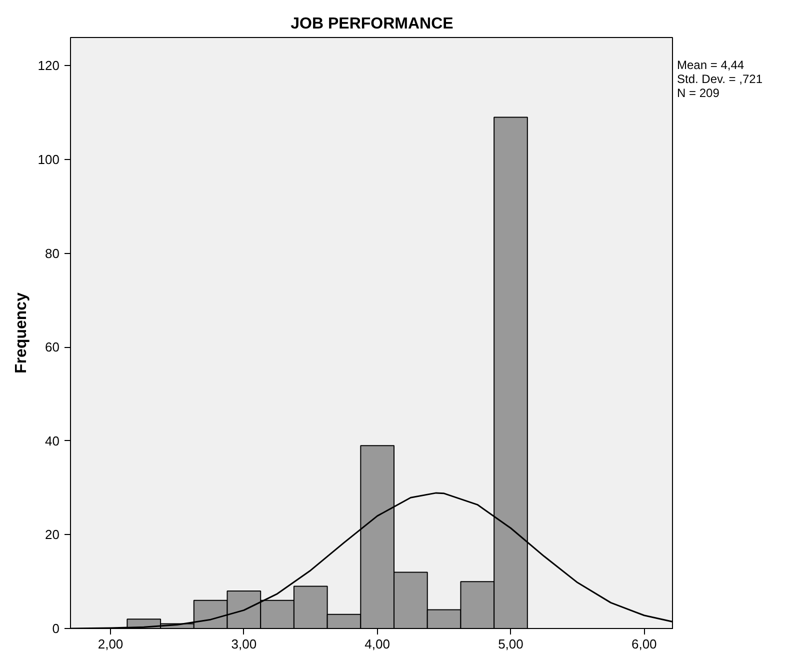  I want to click on x-tick-label: 2,00, so click(111, 644).